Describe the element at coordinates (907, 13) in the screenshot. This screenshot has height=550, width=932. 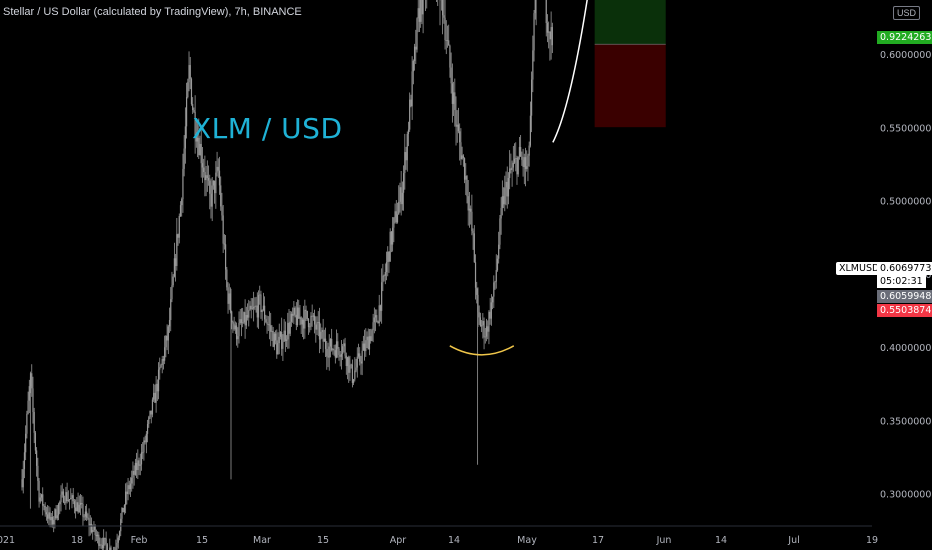
I see `currency-button: USD` at that location.